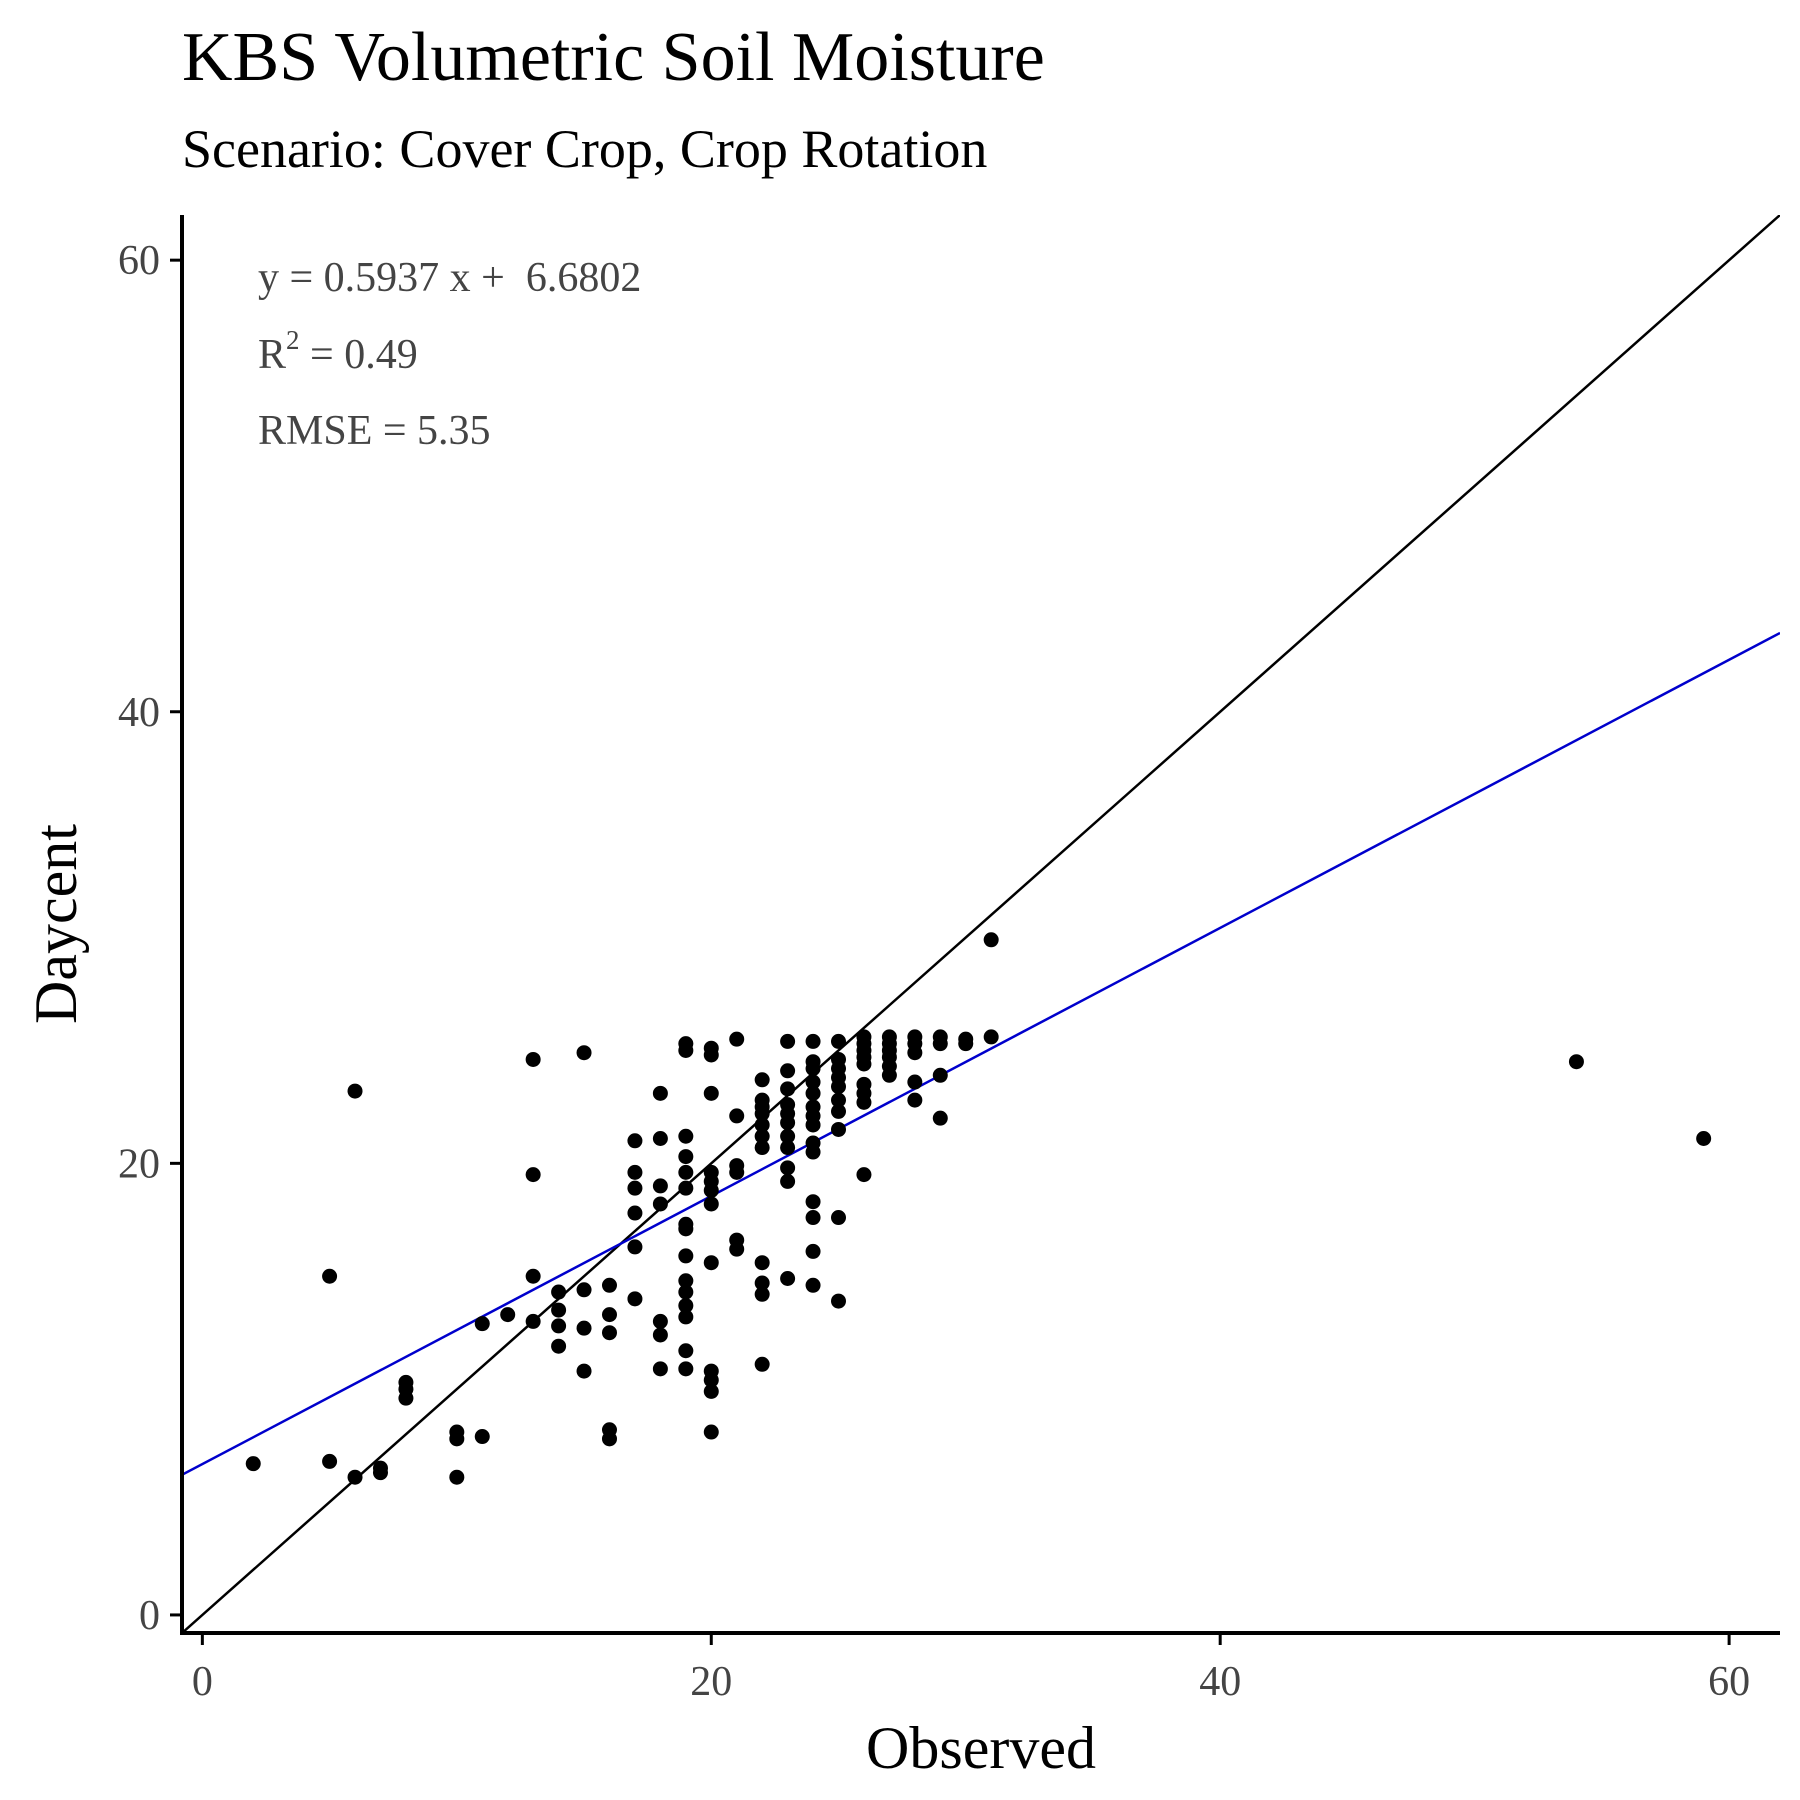 The width and height of the screenshot is (1800, 1800). Describe the element at coordinates (1729, 1682) in the screenshot. I see `x-tick-label: 60` at that location.